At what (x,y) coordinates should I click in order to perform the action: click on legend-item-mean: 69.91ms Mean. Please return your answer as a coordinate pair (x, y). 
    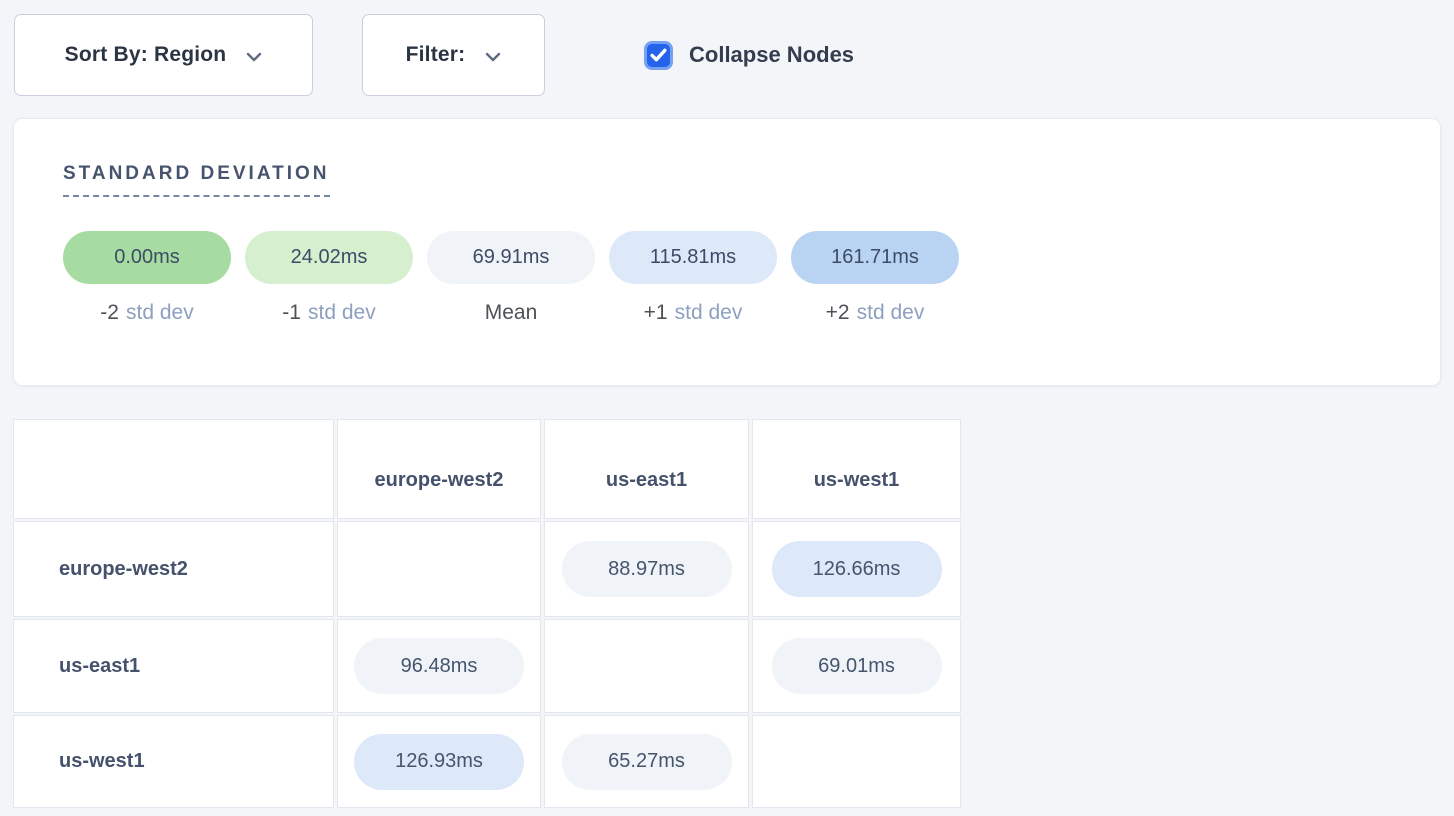
    Looking at the image, I should click on (511, 278).